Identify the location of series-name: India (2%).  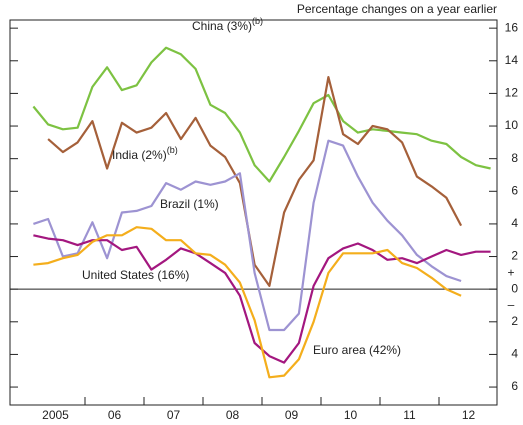
(139, 155).